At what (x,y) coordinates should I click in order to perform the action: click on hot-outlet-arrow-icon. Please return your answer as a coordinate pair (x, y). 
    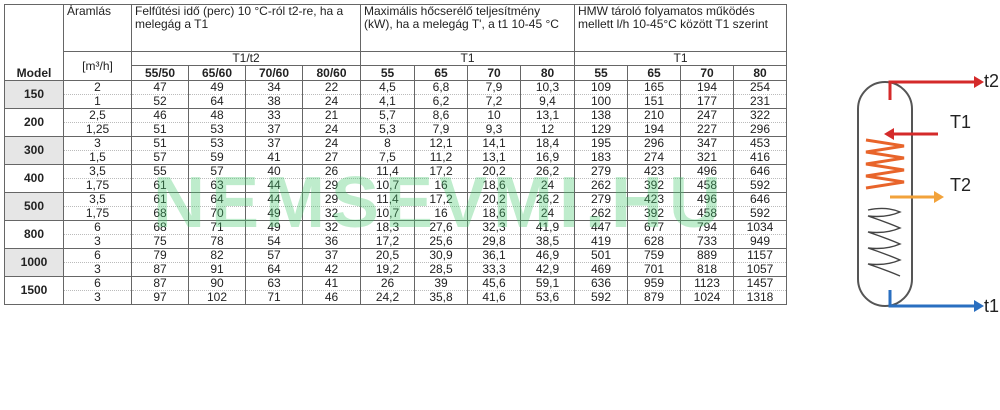
    Looking at the image, I should click on (979, 82).